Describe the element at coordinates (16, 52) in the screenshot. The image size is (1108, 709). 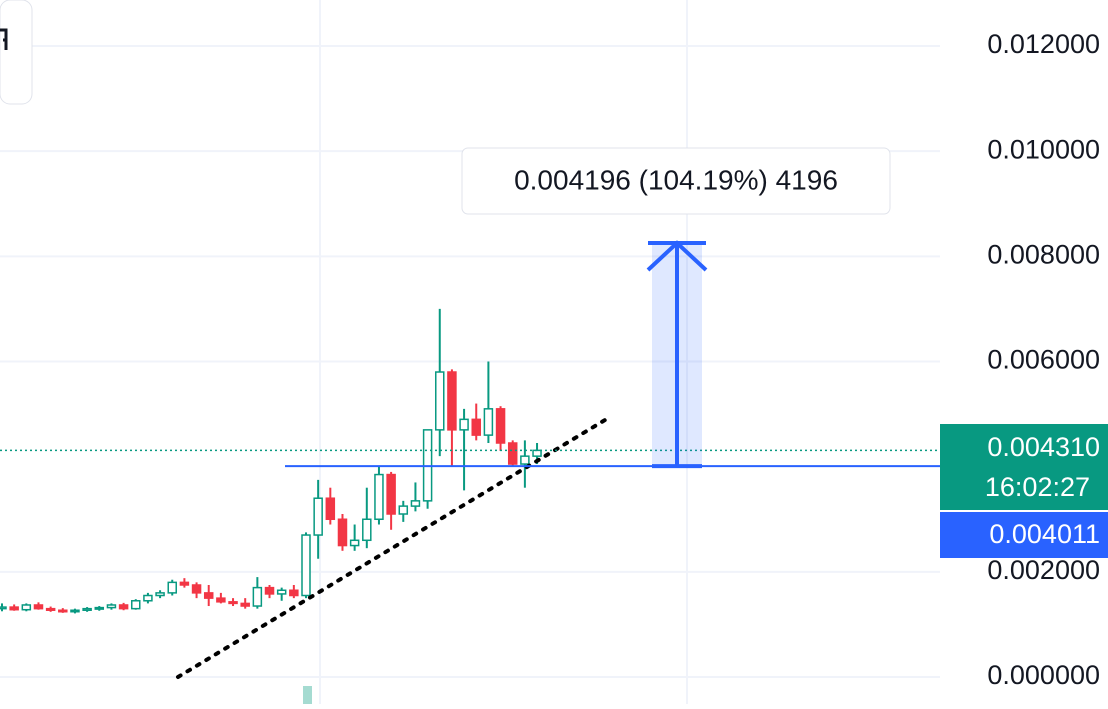
I see `toolbar-button` at that location.